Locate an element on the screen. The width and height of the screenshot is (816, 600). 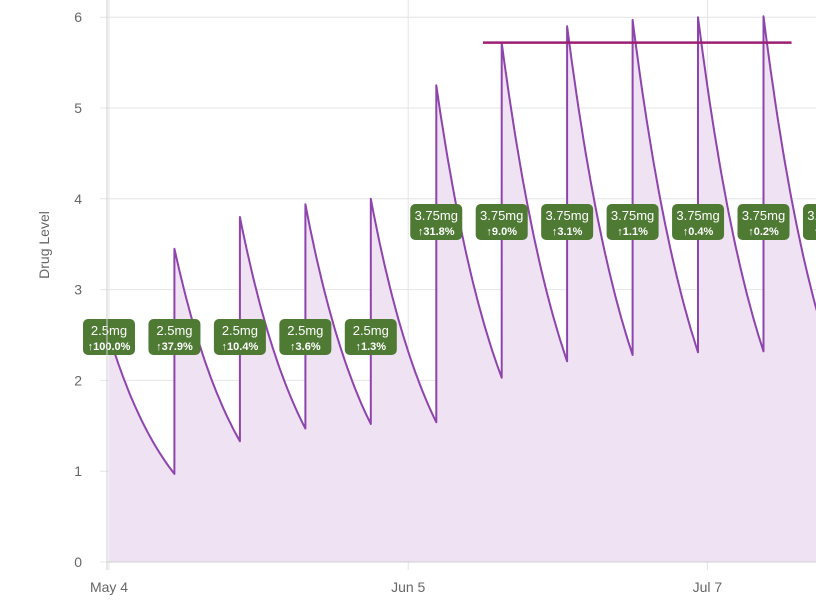
dose-badge: 2.5mg ↑1.3% is located at coordinates (370, 337).